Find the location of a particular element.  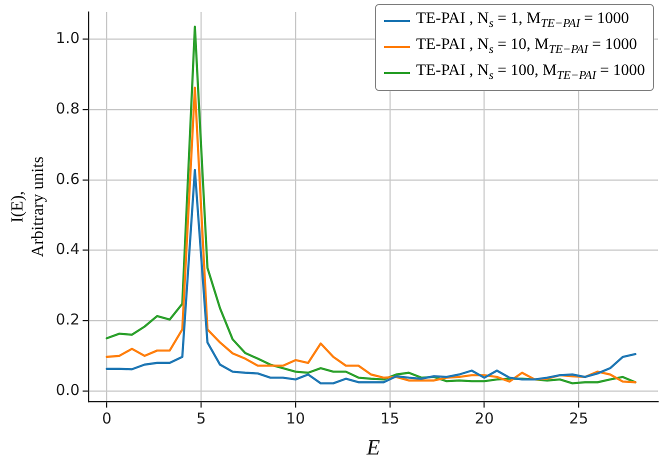

x-tick-label: 0 is located at coordinates (107, 418).